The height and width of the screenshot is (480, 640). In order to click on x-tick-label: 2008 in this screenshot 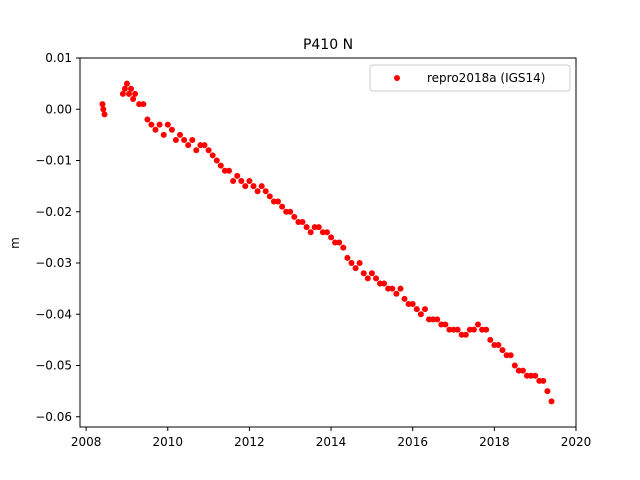, I will do `click(86, 442)`.